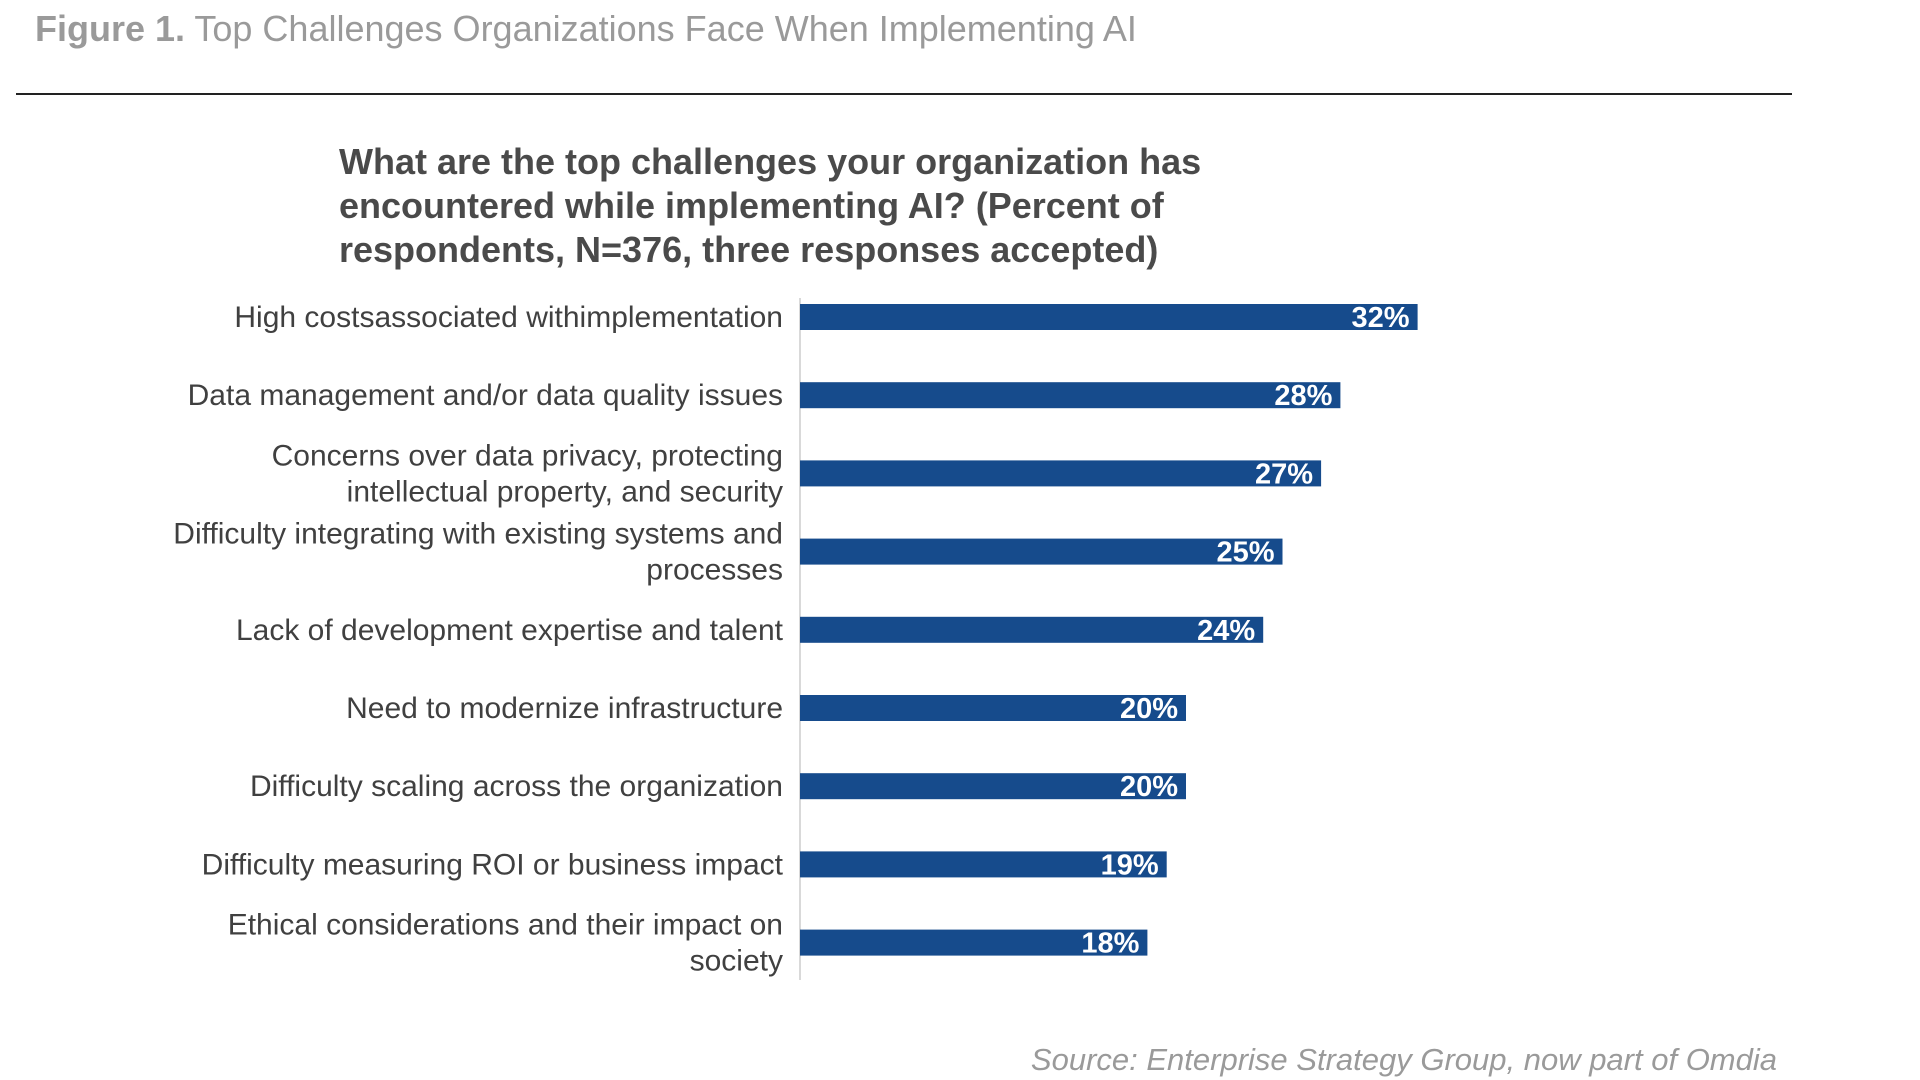  Describe the element at coordinates (904, 94) in the screenshot. I see `title-divider` at that location.